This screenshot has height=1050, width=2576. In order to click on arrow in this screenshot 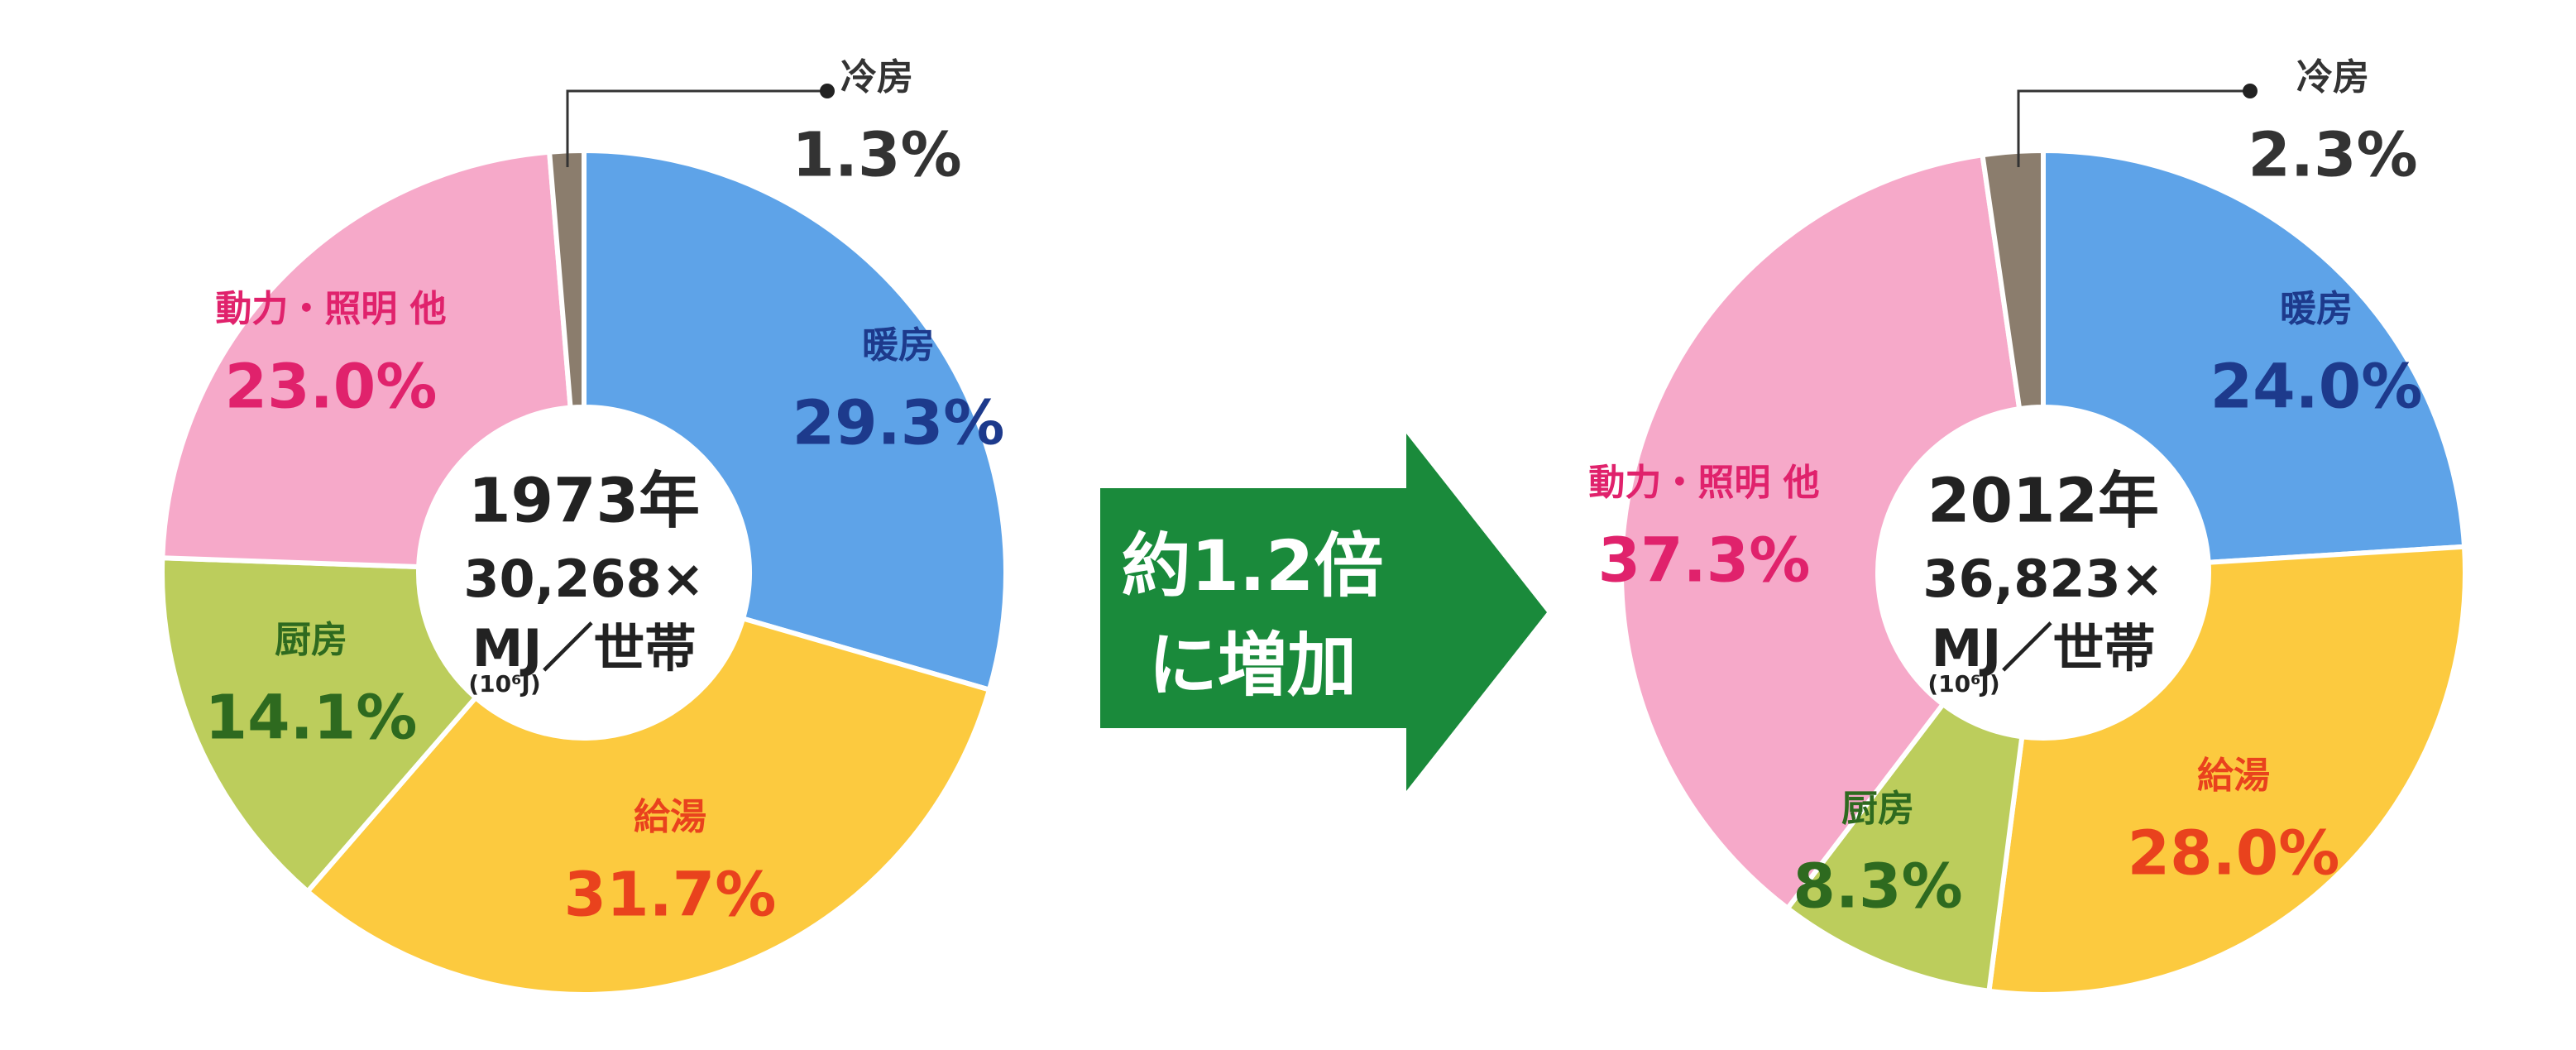, I will do `click(1323, 612)`.